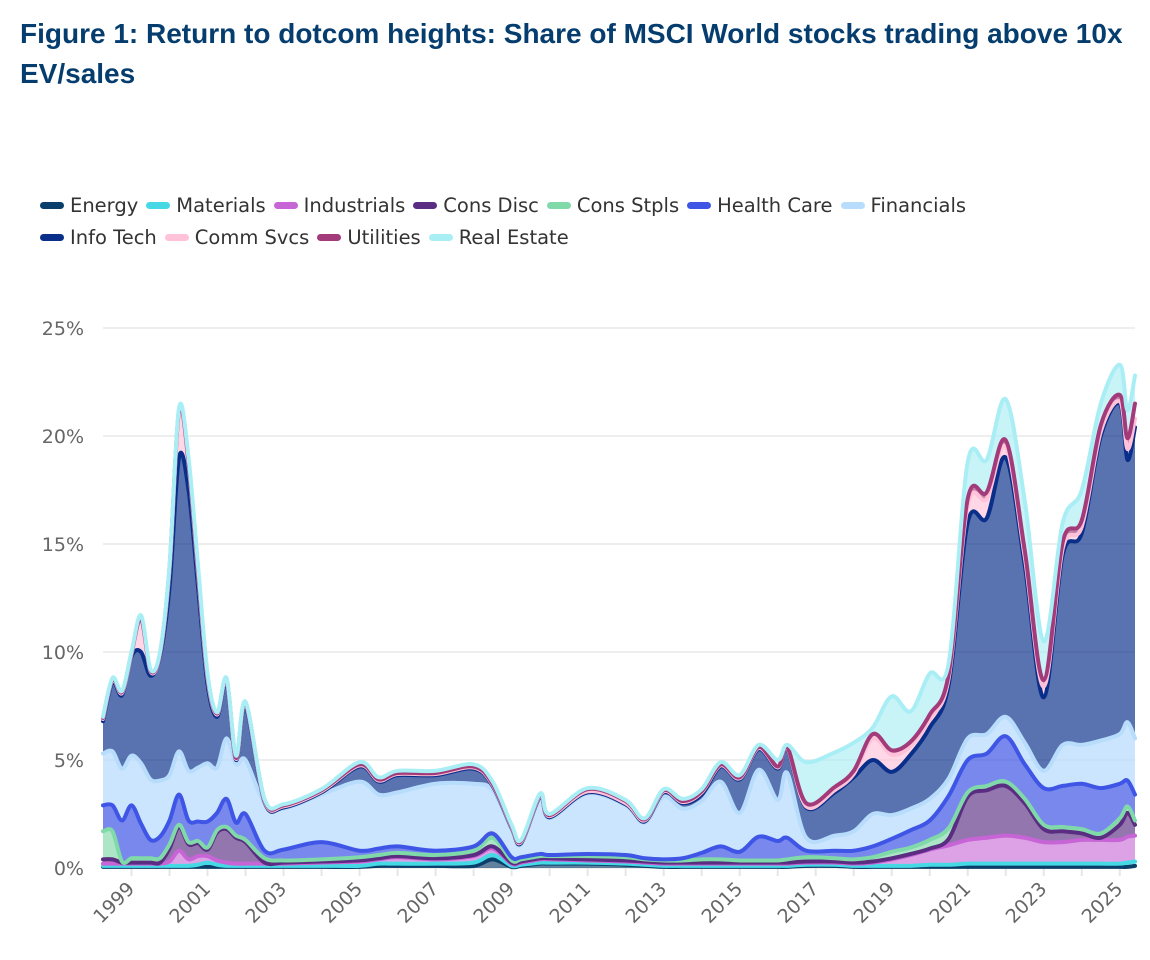  What do you see at coordinates (875, 903) in the screenshot?
I see `x-tick-label: 2019` at bounding box center [875, 903].